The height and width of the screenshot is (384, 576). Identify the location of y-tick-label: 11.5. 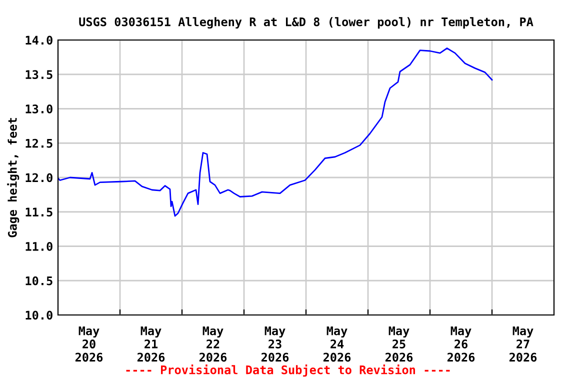
(39, 212).